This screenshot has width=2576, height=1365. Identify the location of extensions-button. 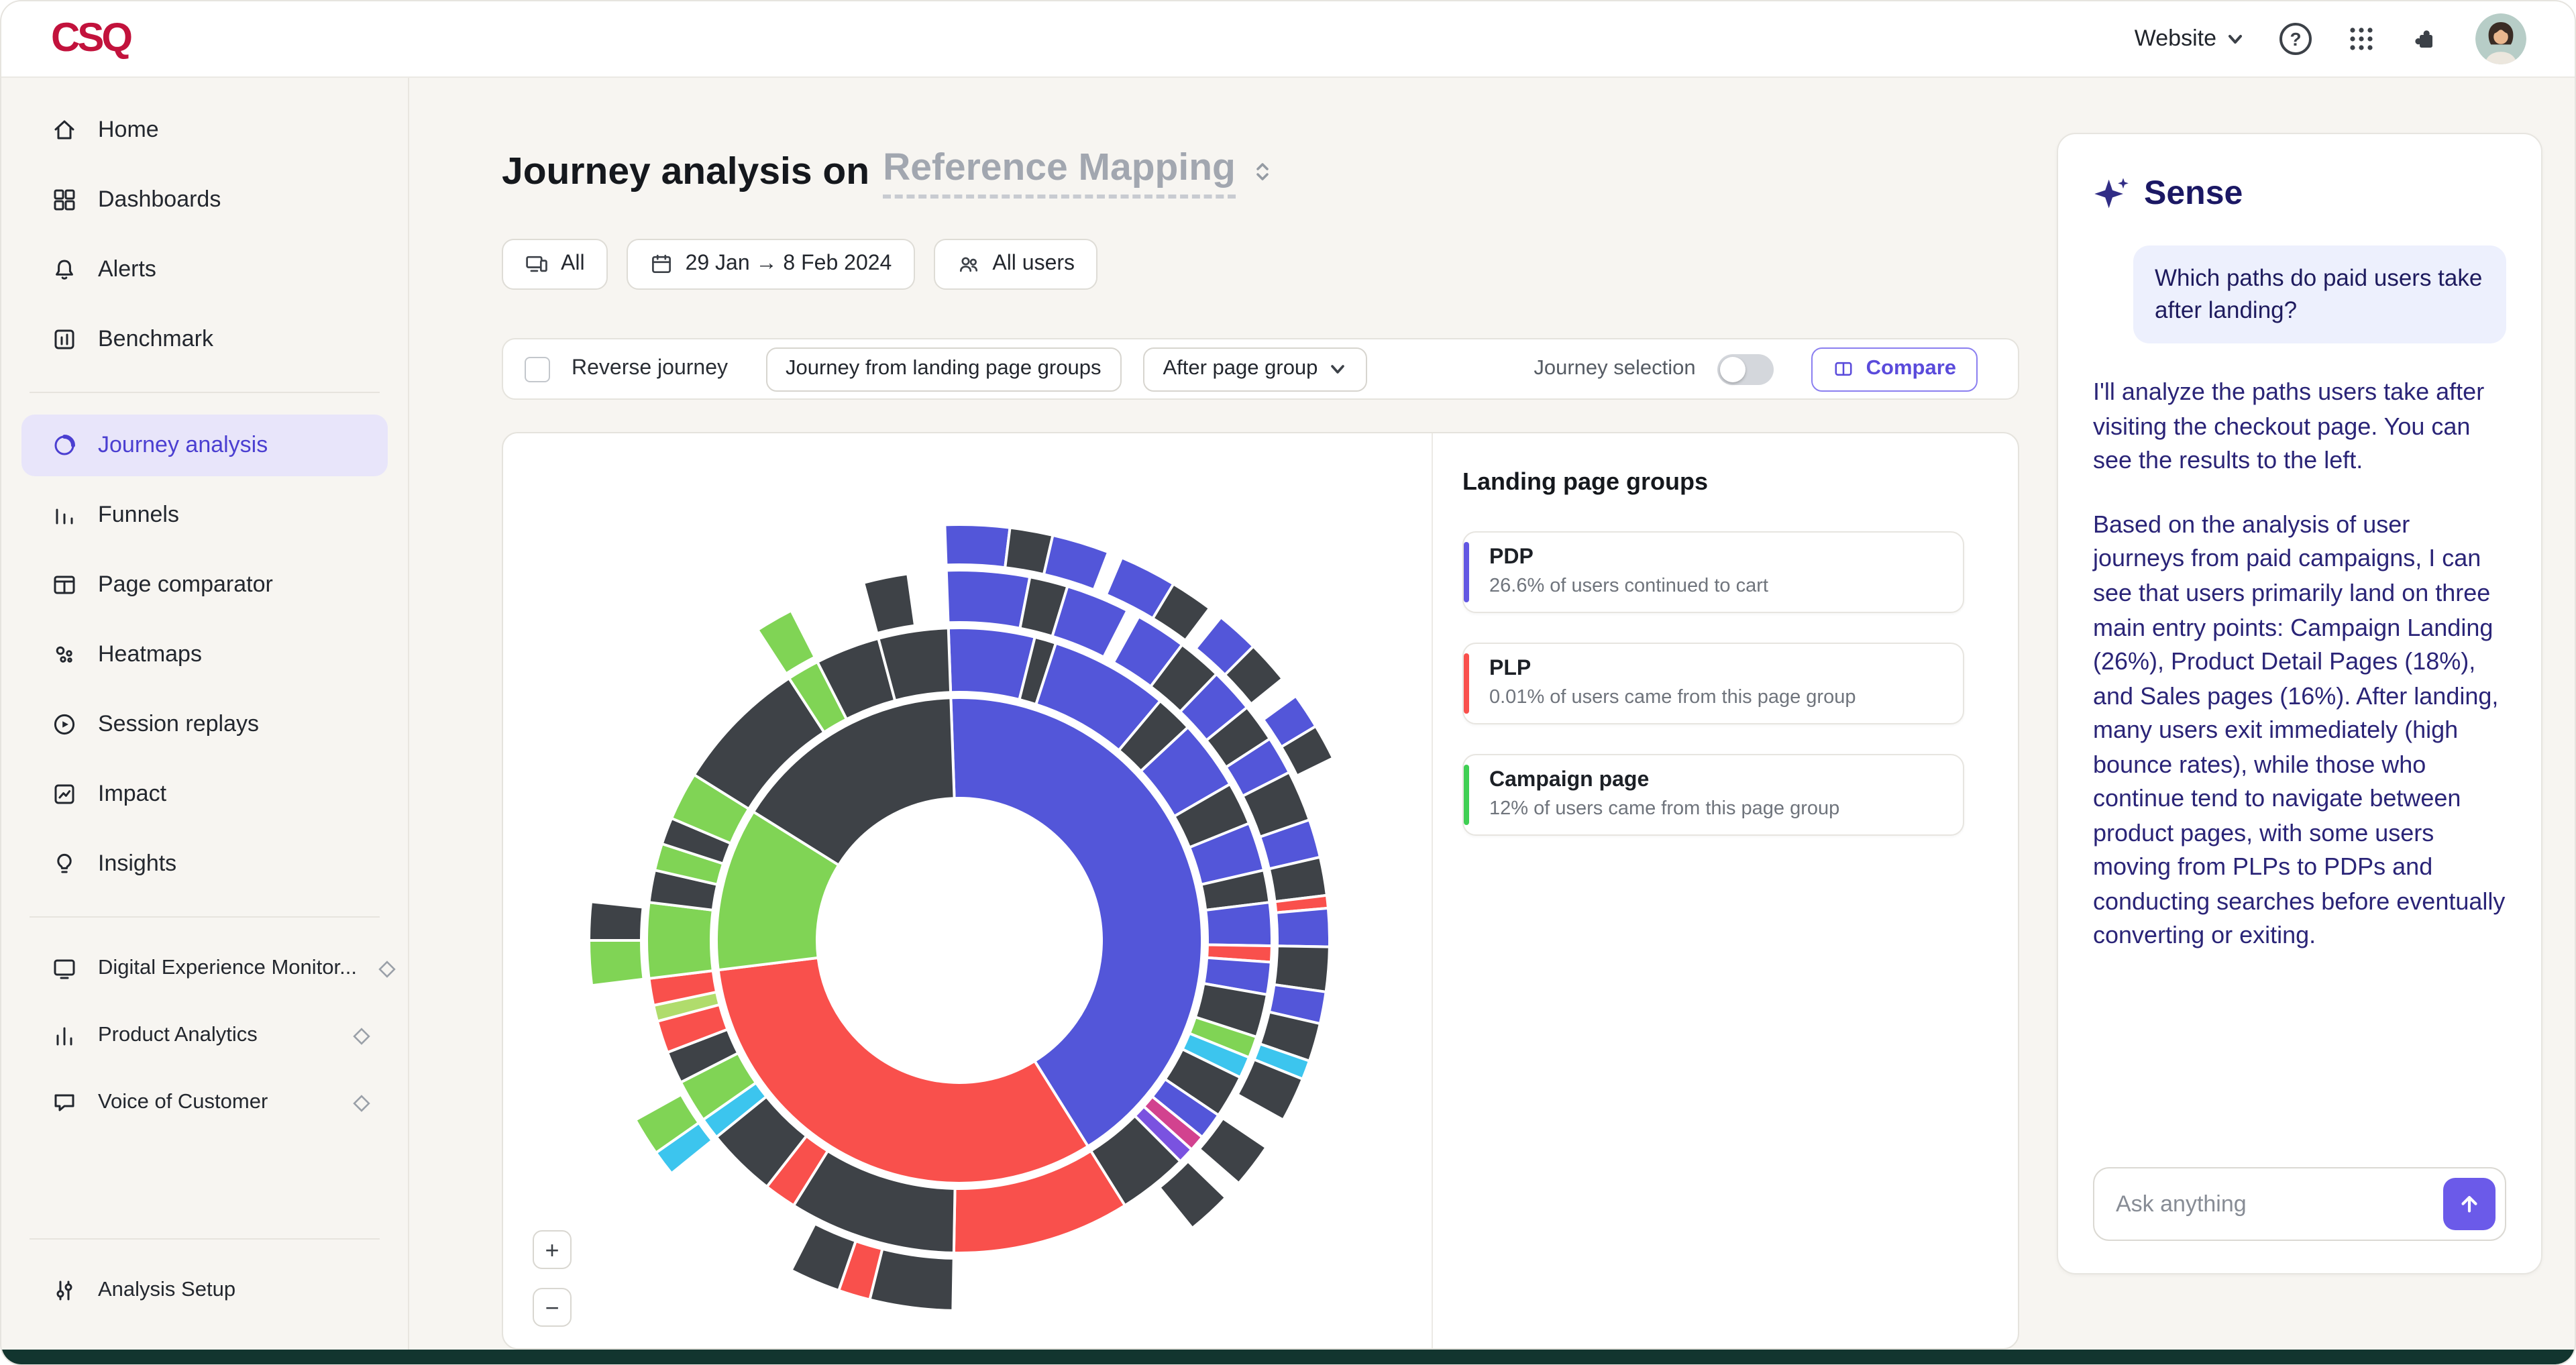
(2425, 39).